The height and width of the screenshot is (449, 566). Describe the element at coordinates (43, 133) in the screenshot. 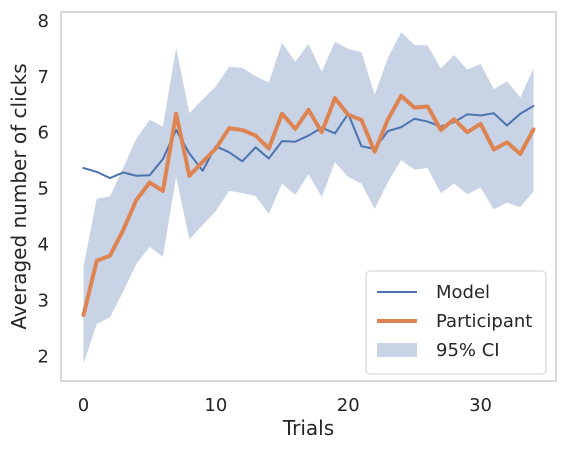

I see `y-tick-label: 6` at that location.